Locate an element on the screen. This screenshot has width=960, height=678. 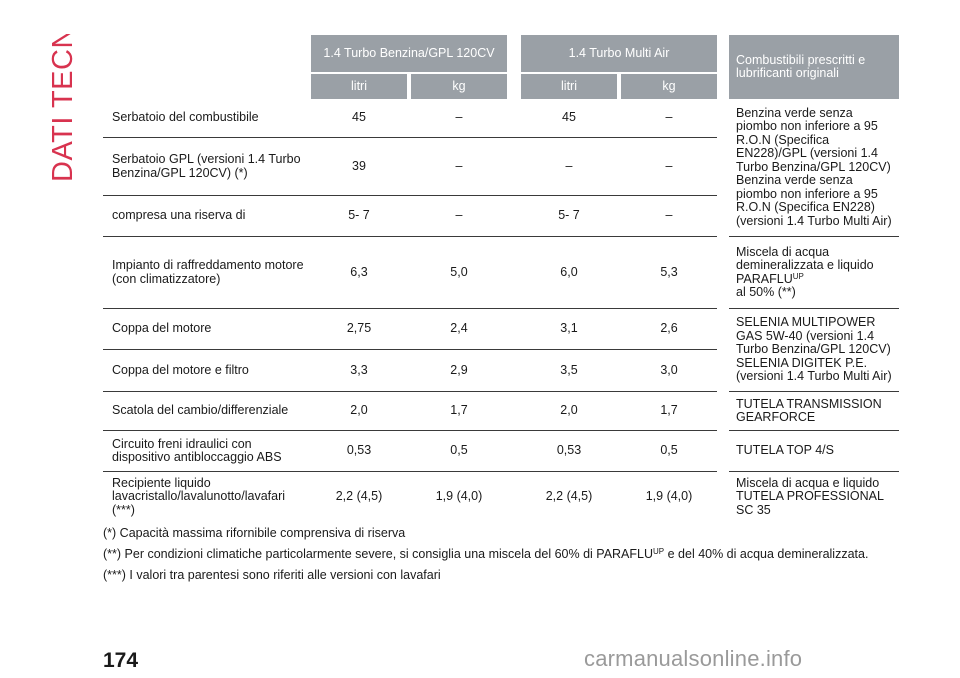
cell-value: 2,9 is located at coordinates (459, 371).